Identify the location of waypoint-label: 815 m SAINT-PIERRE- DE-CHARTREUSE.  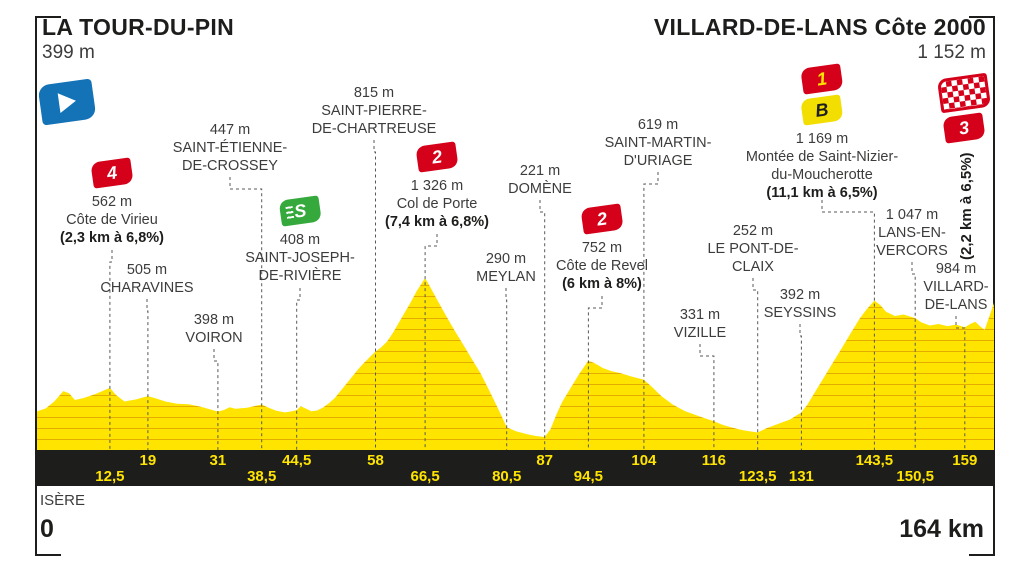
(374, 111).